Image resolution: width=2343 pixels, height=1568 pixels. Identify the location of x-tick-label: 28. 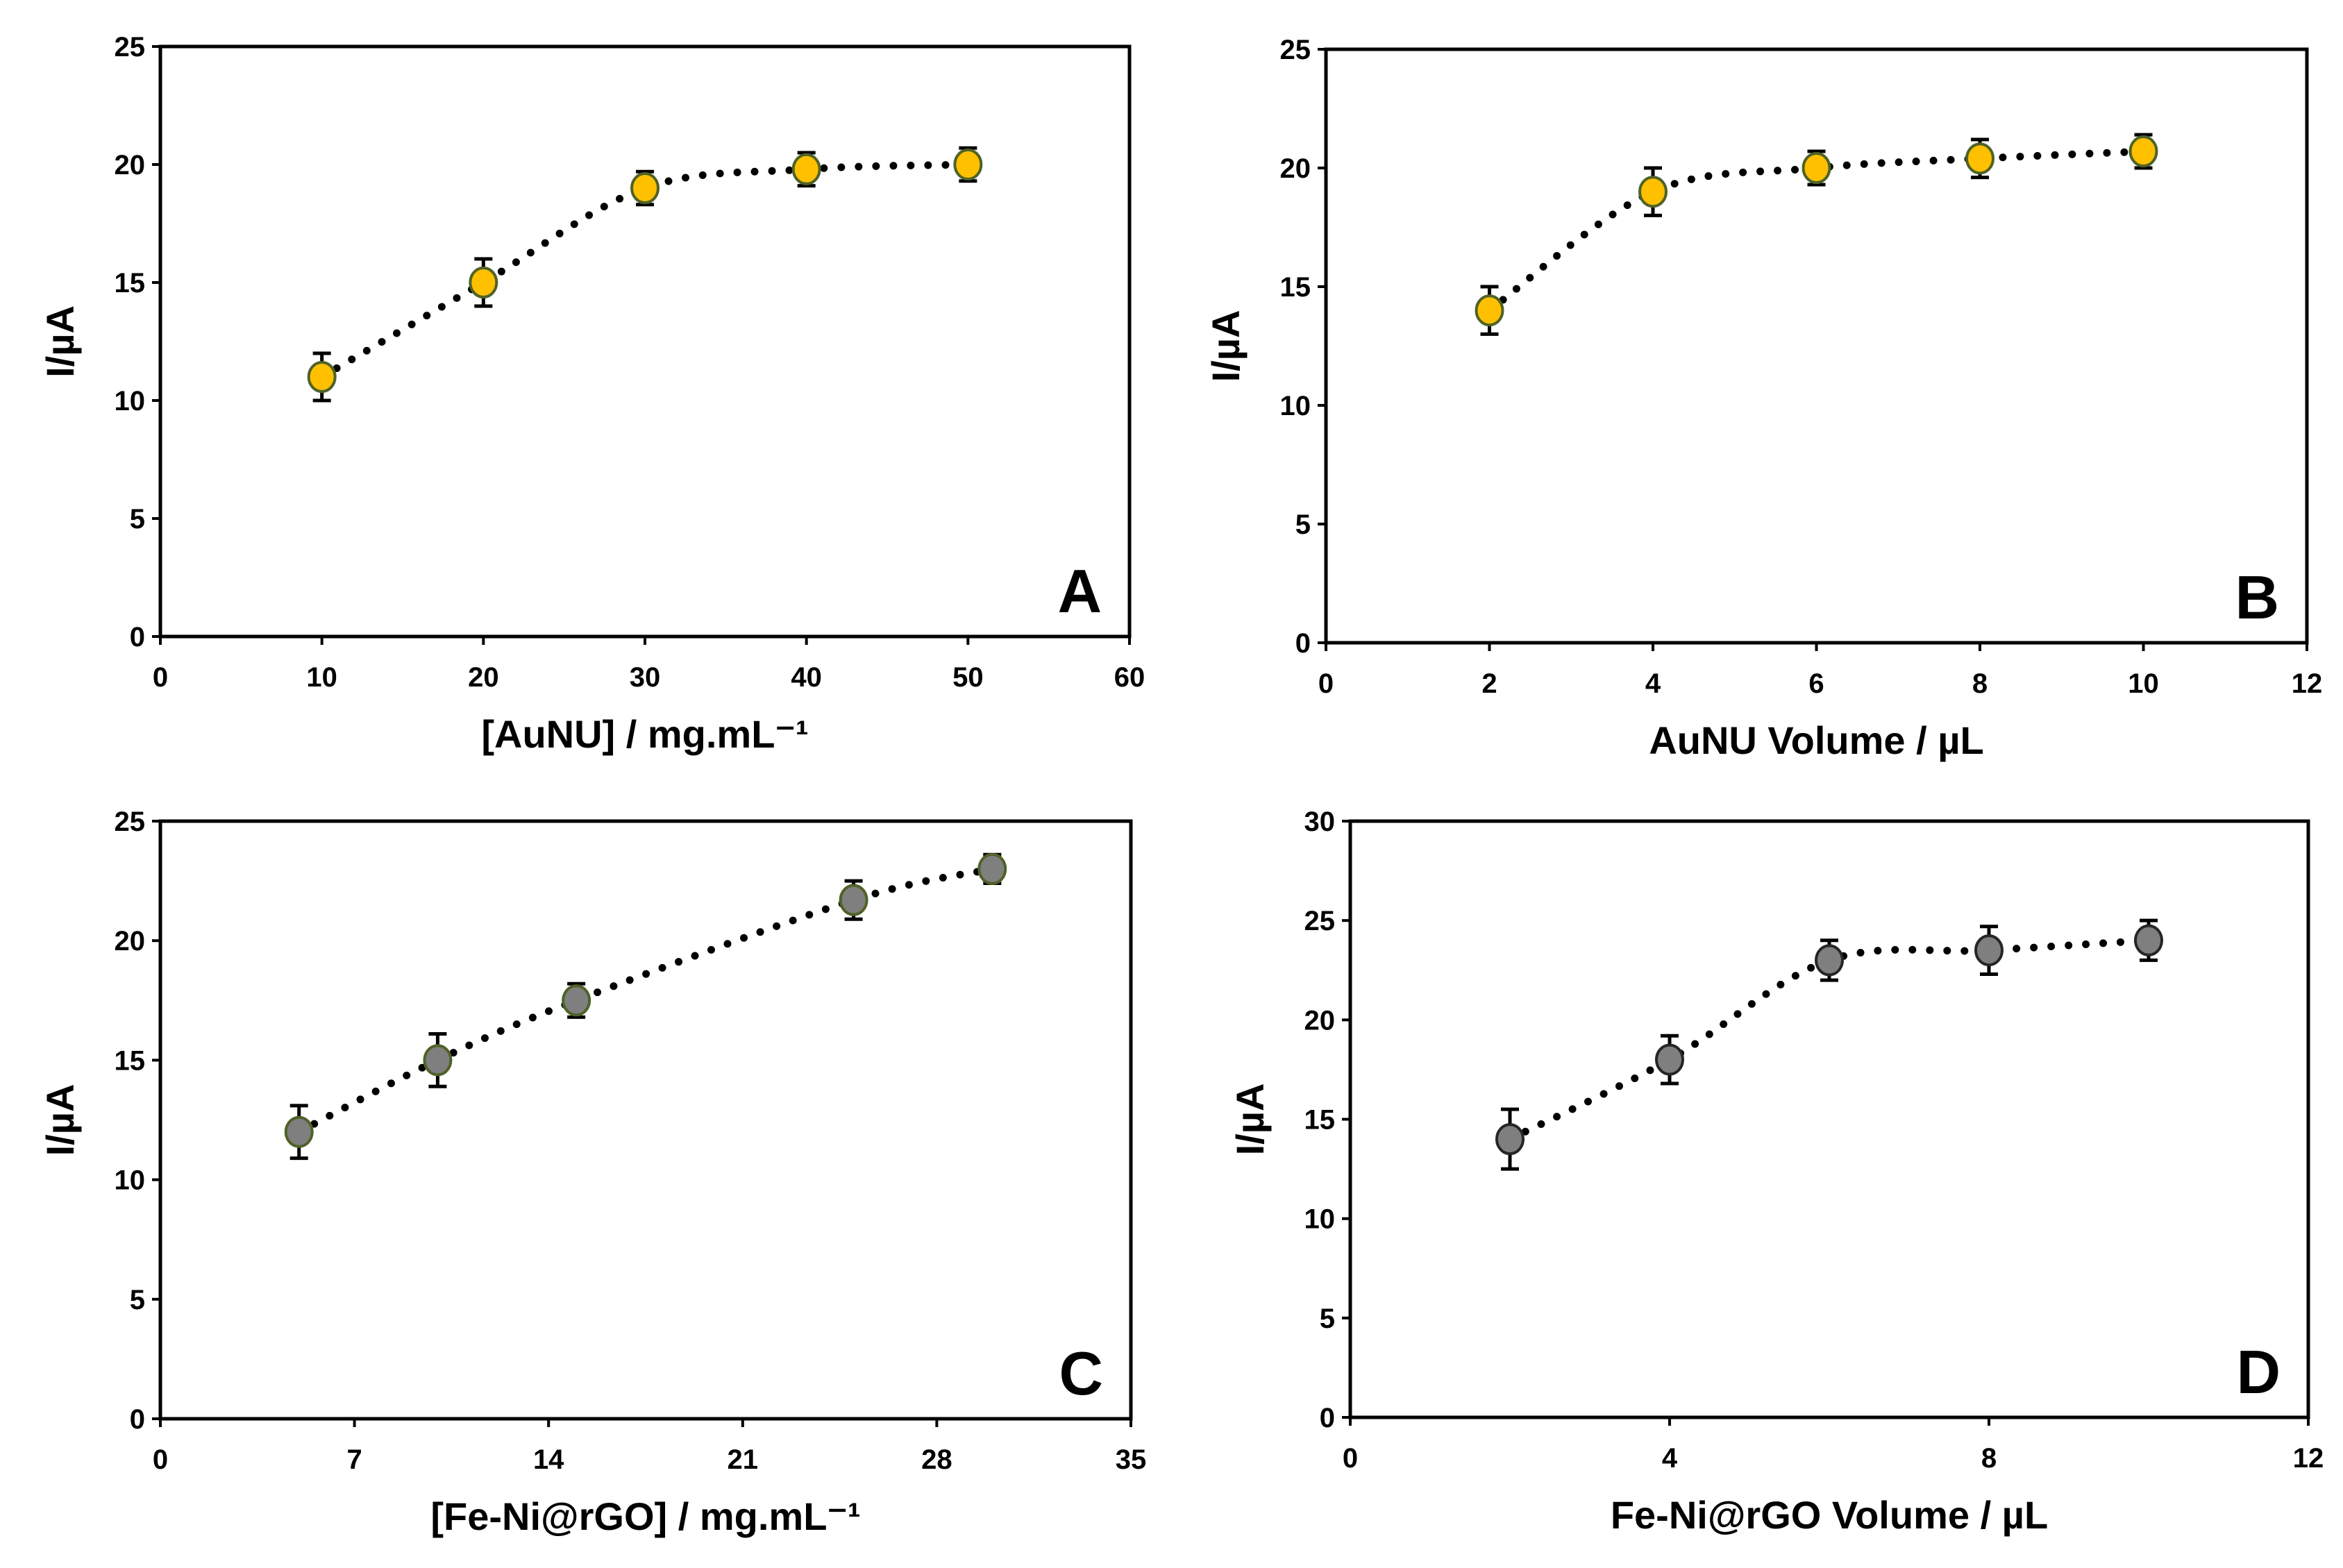
(936, 1459).